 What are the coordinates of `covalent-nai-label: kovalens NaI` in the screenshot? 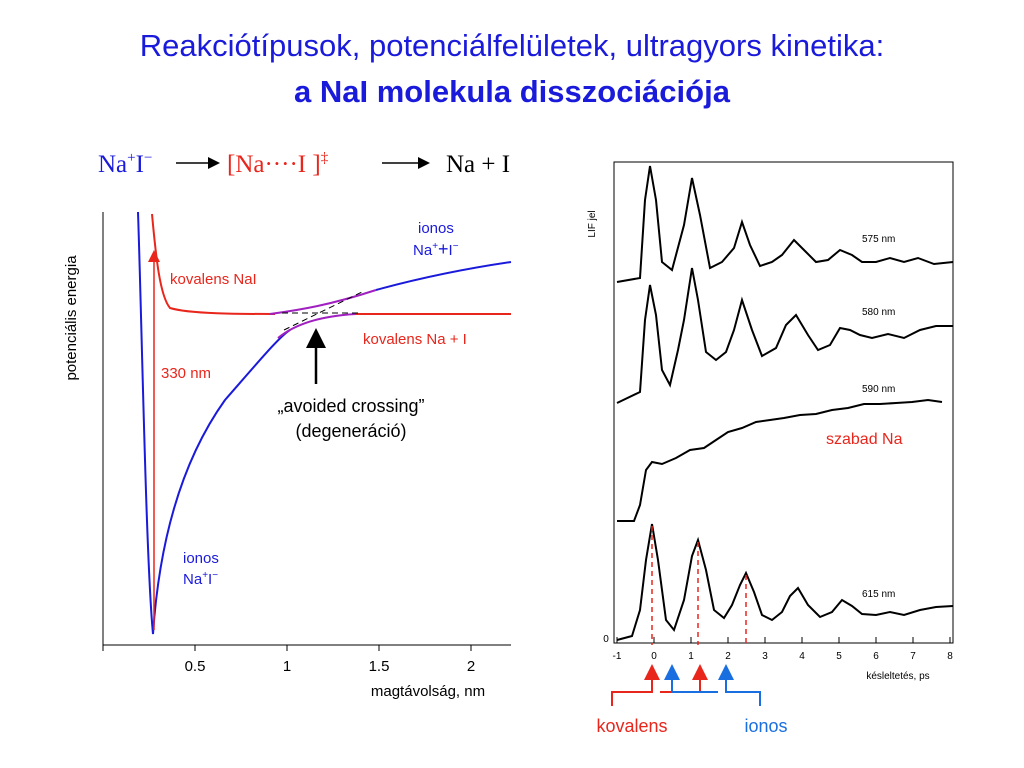 It's located at (213, 279).